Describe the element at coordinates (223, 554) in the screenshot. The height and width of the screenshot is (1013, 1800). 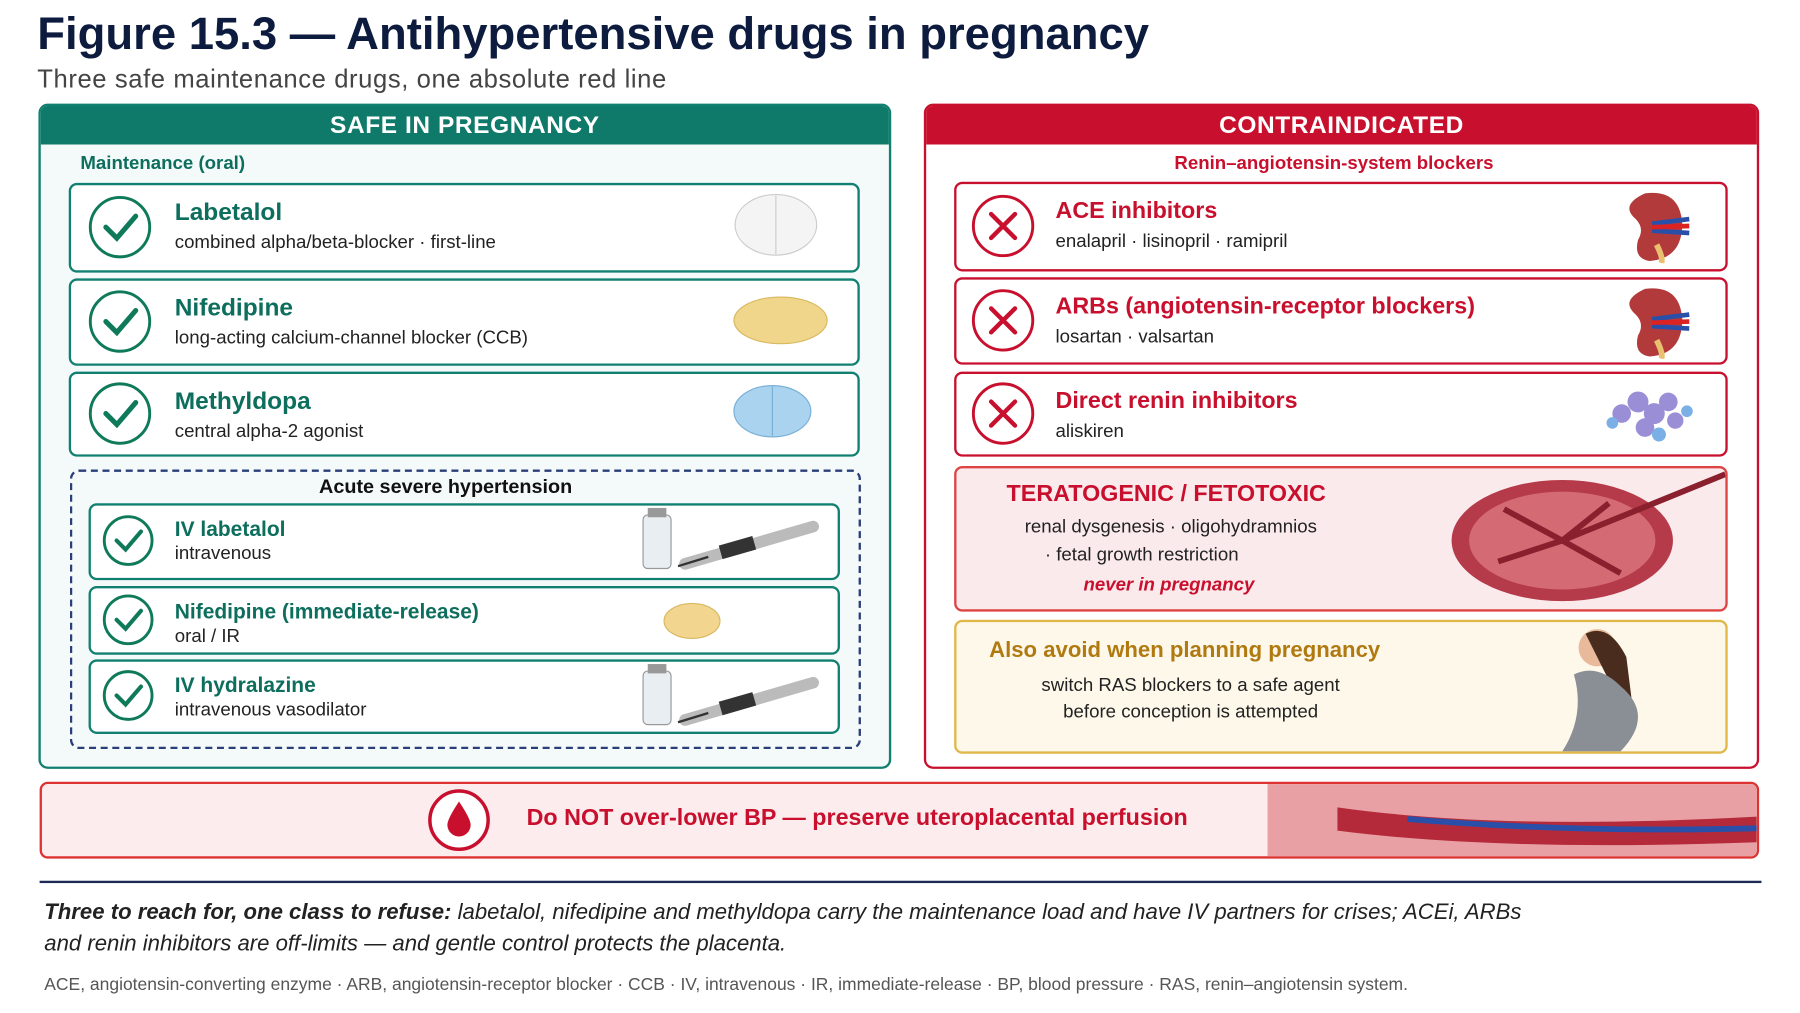
I see `drug-desc: intravenous` at that location.